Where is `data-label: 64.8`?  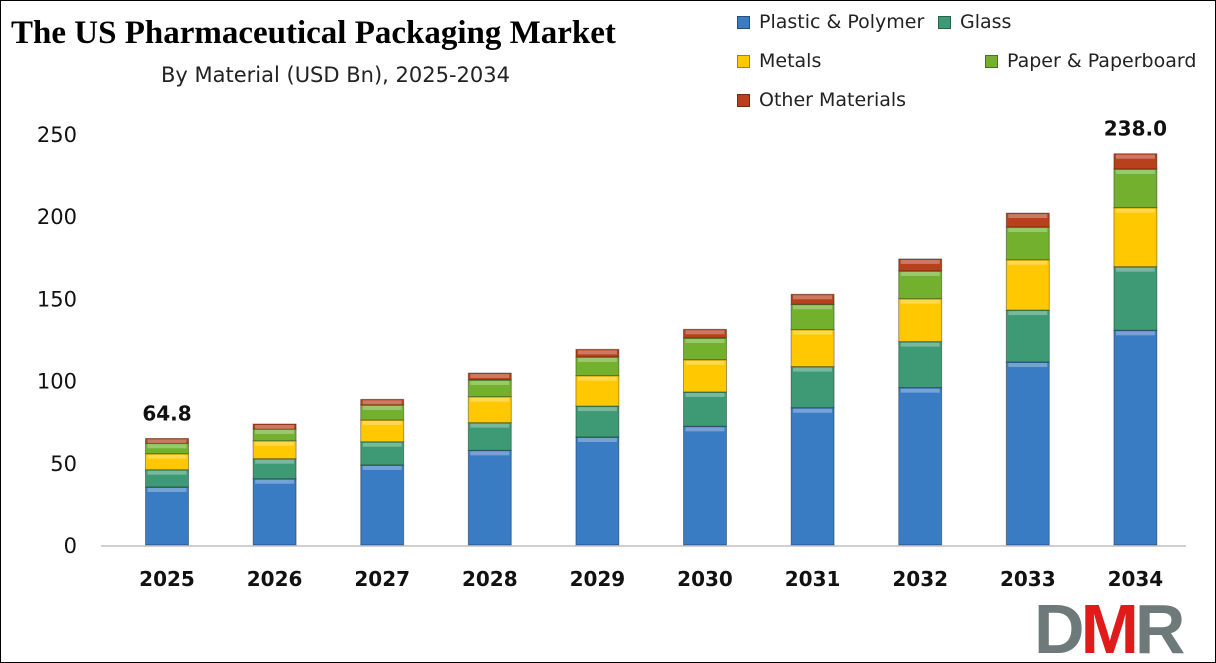
data-label: 64.8 is located at coordinates (166, 413).